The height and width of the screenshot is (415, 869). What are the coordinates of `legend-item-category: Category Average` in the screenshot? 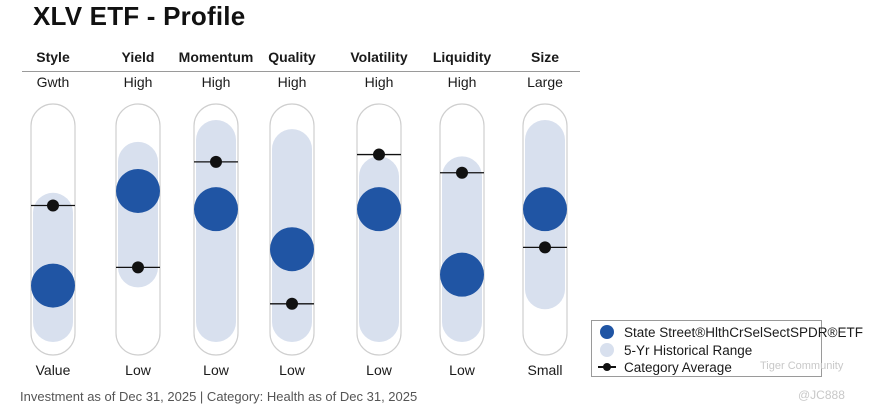 It's located at (665, 367).